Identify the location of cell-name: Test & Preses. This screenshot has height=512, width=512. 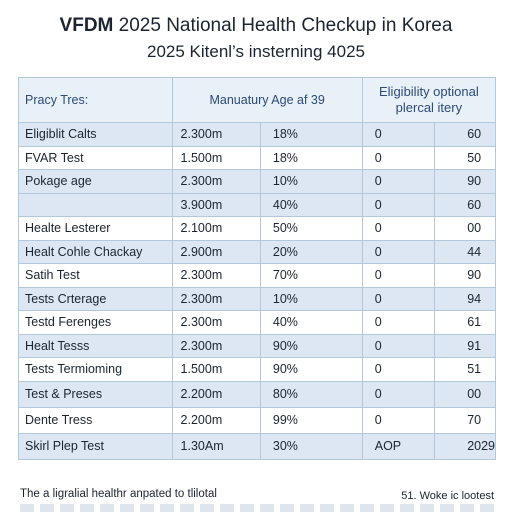
(95, 394).